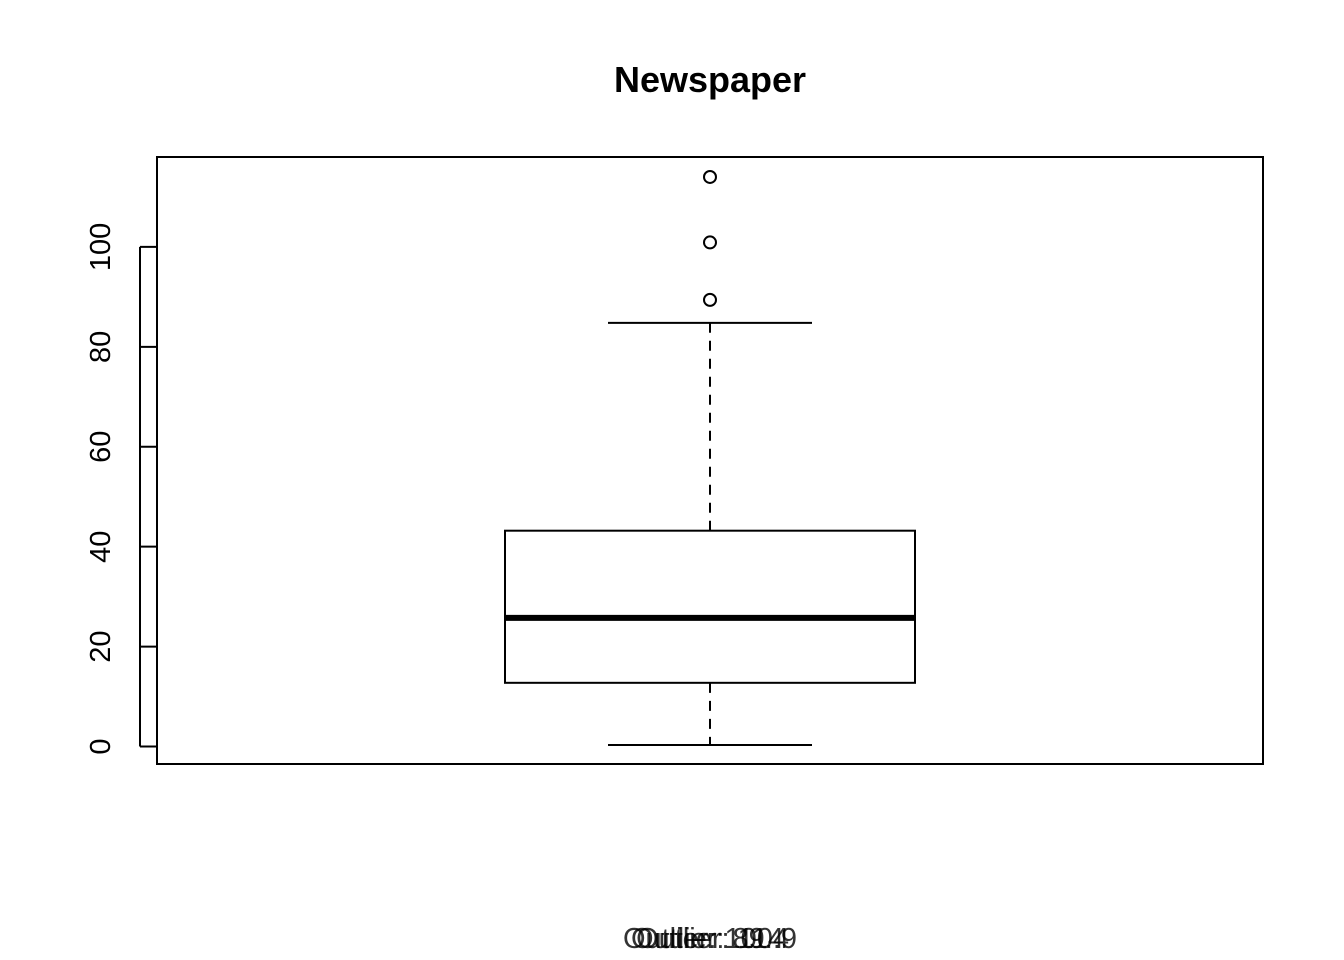  I want to click on outlier-caption: Outlier: 114, so click(710, 939).